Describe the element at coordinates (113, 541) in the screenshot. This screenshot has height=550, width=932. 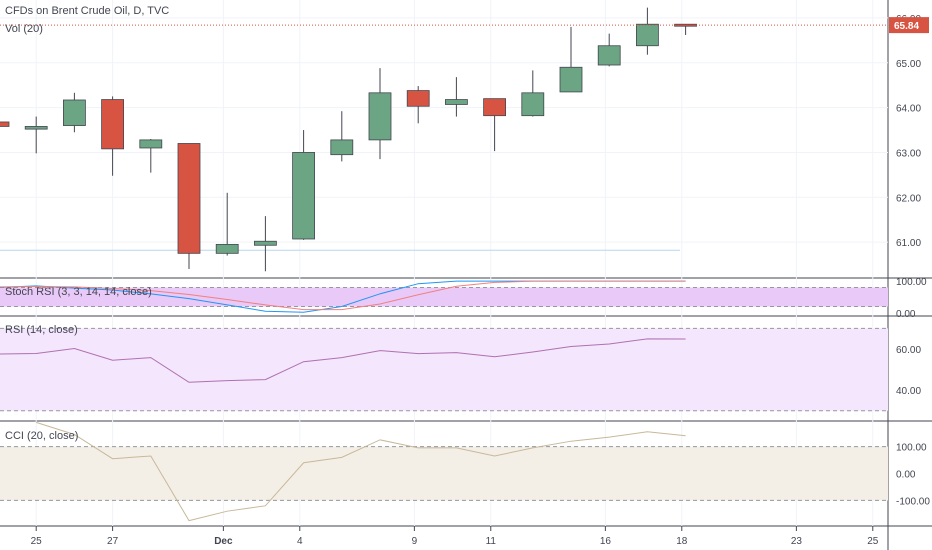
I see `x-tick-label: 27` at that location.